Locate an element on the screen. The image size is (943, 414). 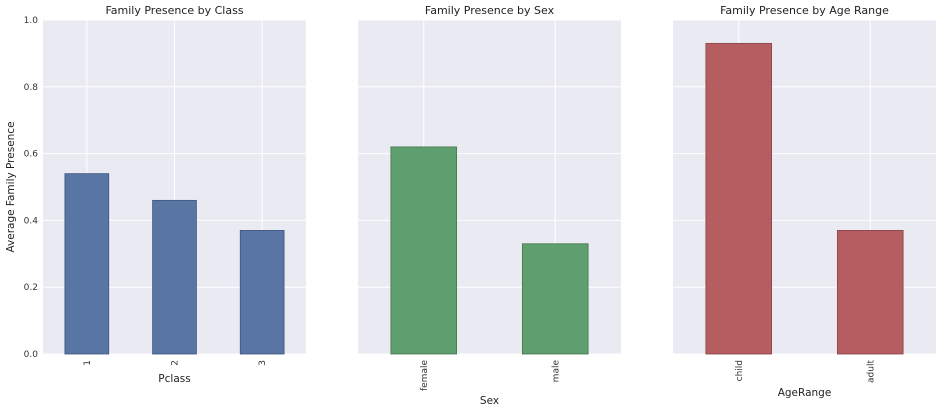
chart-title: Family Presence by Class is located at coordinates (174, 10).